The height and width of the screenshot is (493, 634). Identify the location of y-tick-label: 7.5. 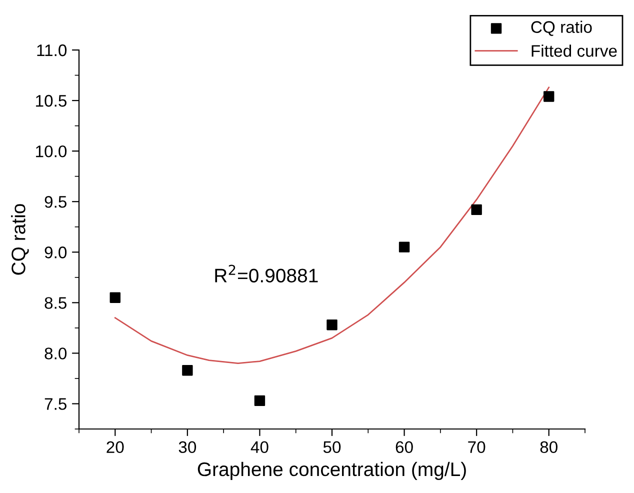
(55, 404).